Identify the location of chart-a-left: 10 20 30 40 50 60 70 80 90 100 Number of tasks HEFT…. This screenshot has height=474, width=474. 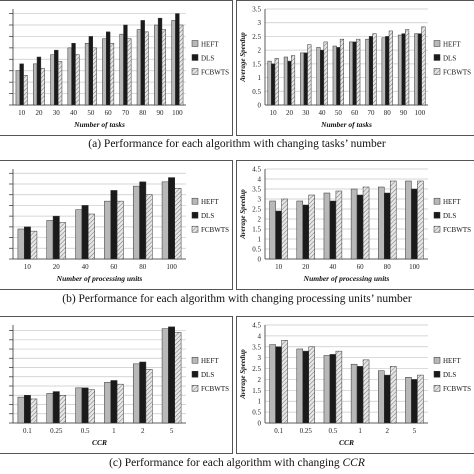
(119, 69).